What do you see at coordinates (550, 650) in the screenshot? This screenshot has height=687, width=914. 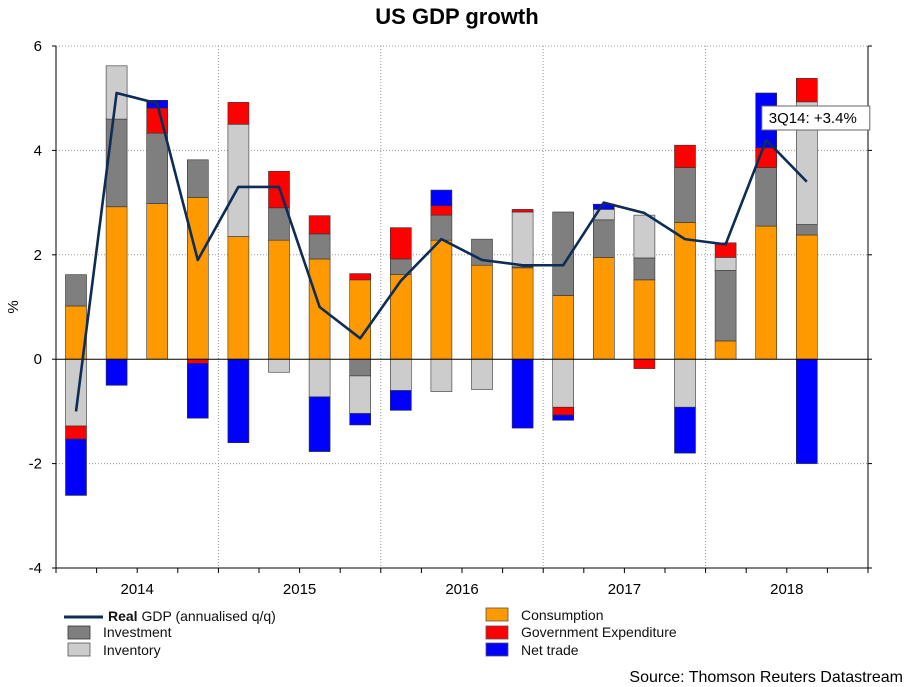 I see `legend-net-trade: Net trade` at bounding box center [550, 650].